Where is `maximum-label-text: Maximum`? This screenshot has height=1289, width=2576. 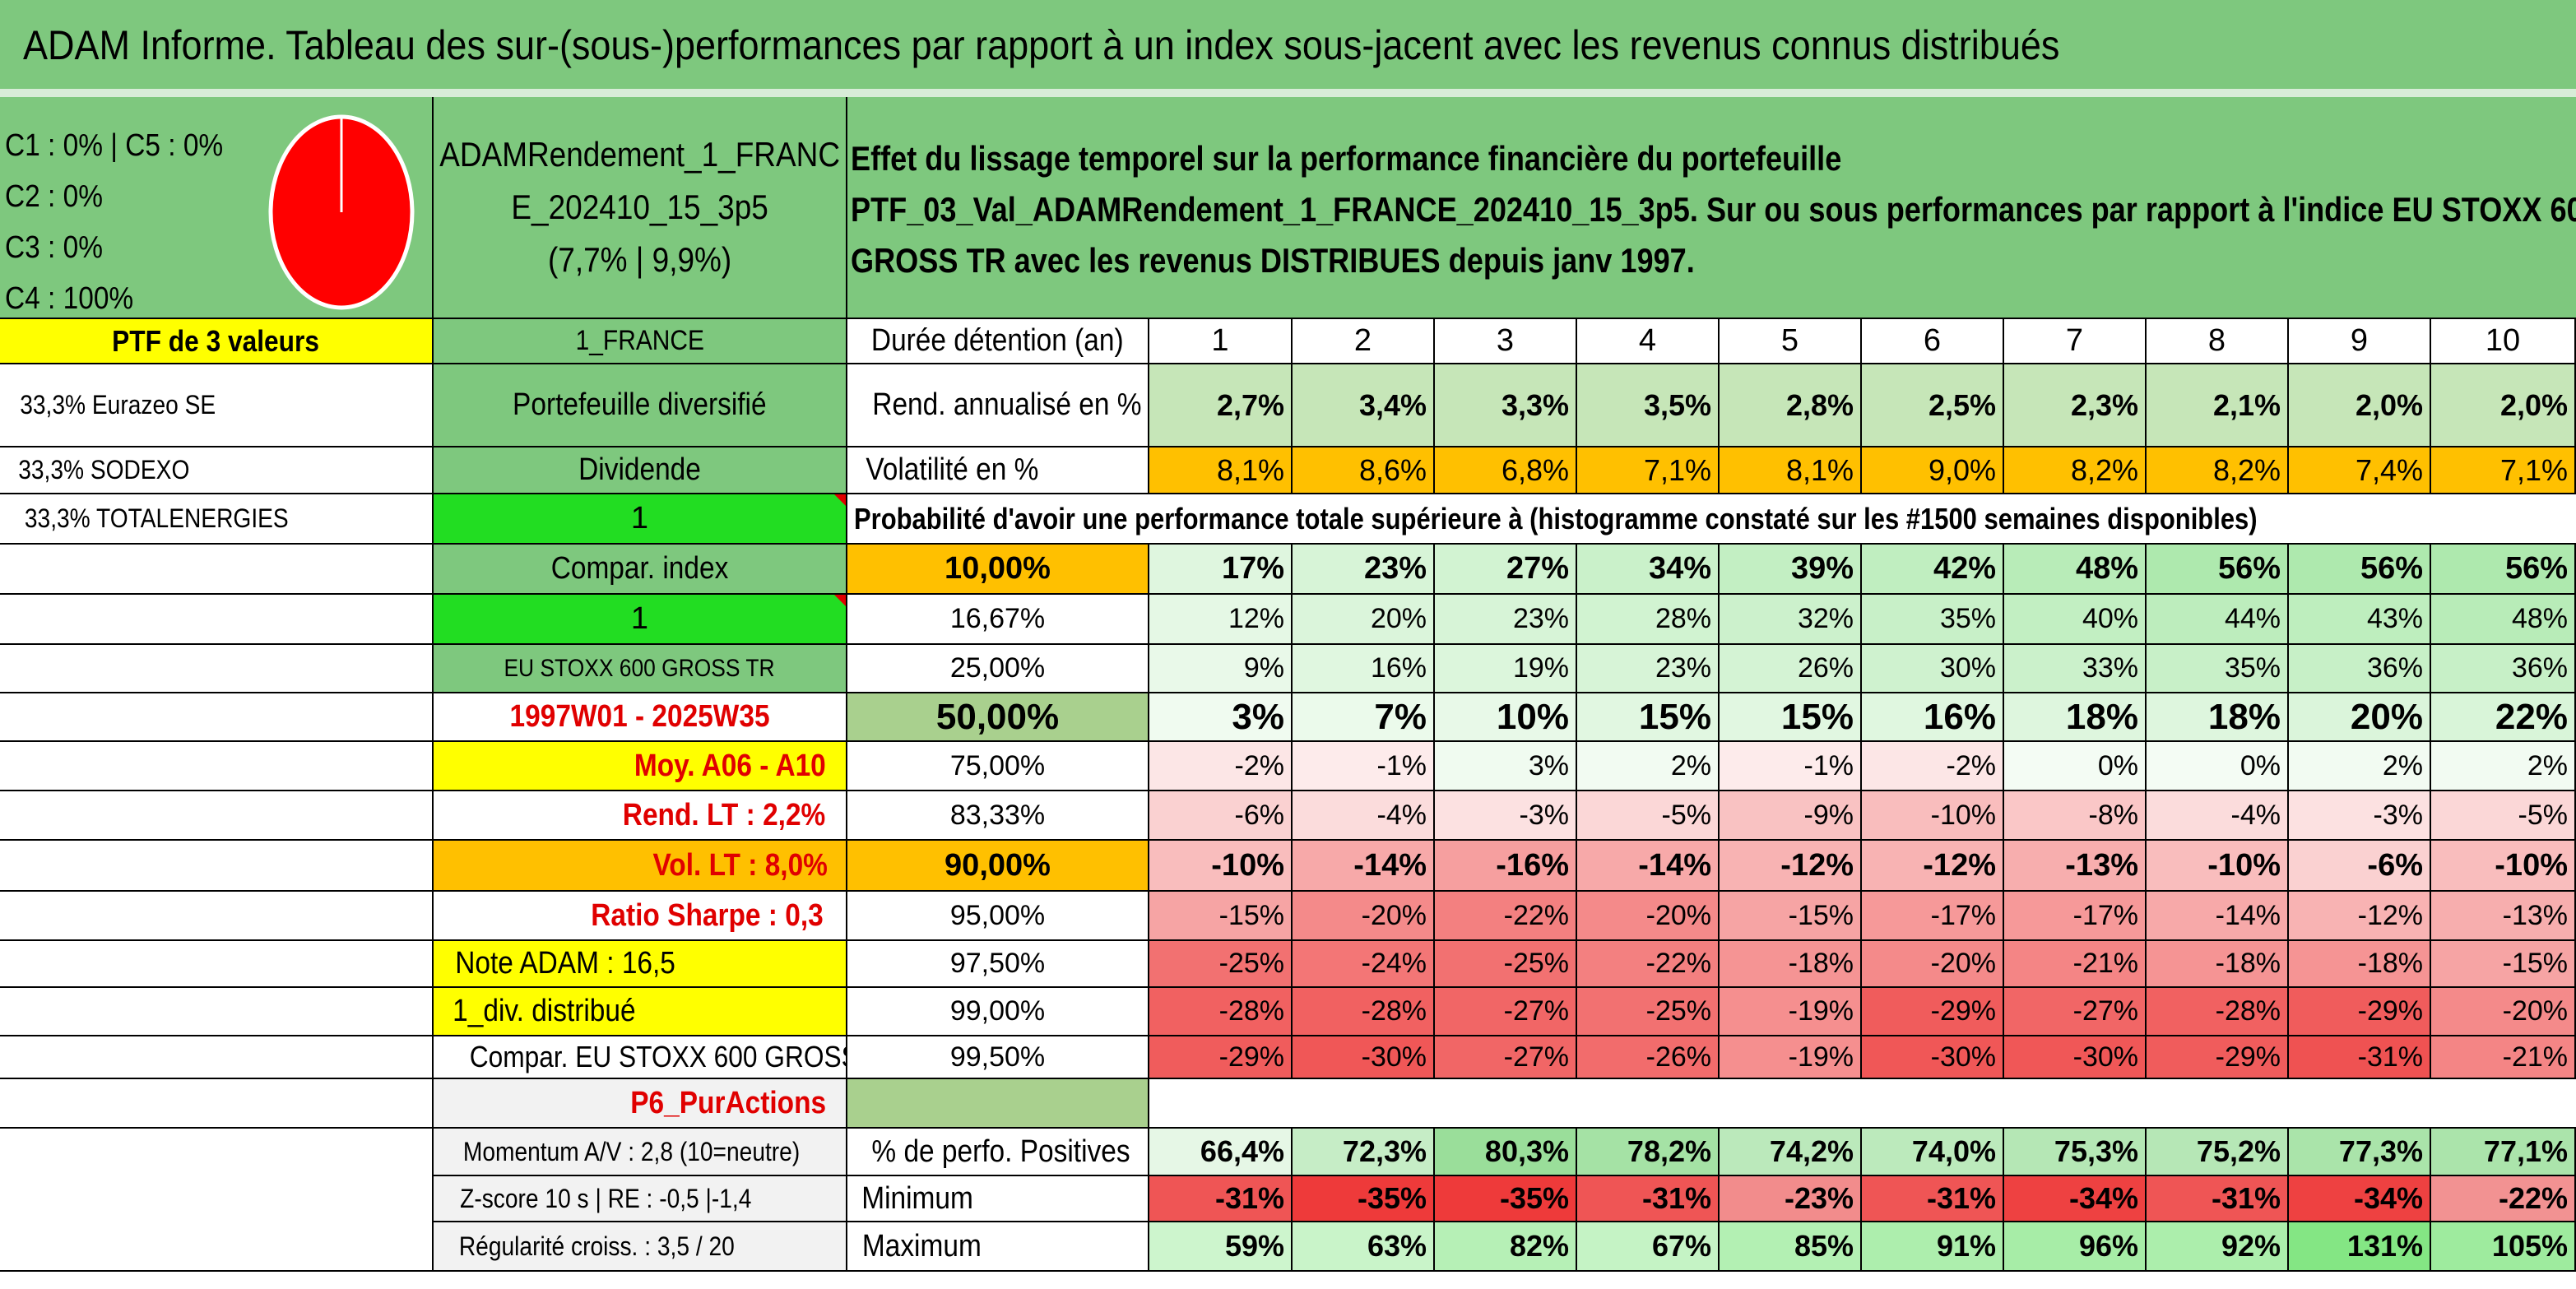
maximum-label-text: Maximum is located at coordinates (921, 1245).